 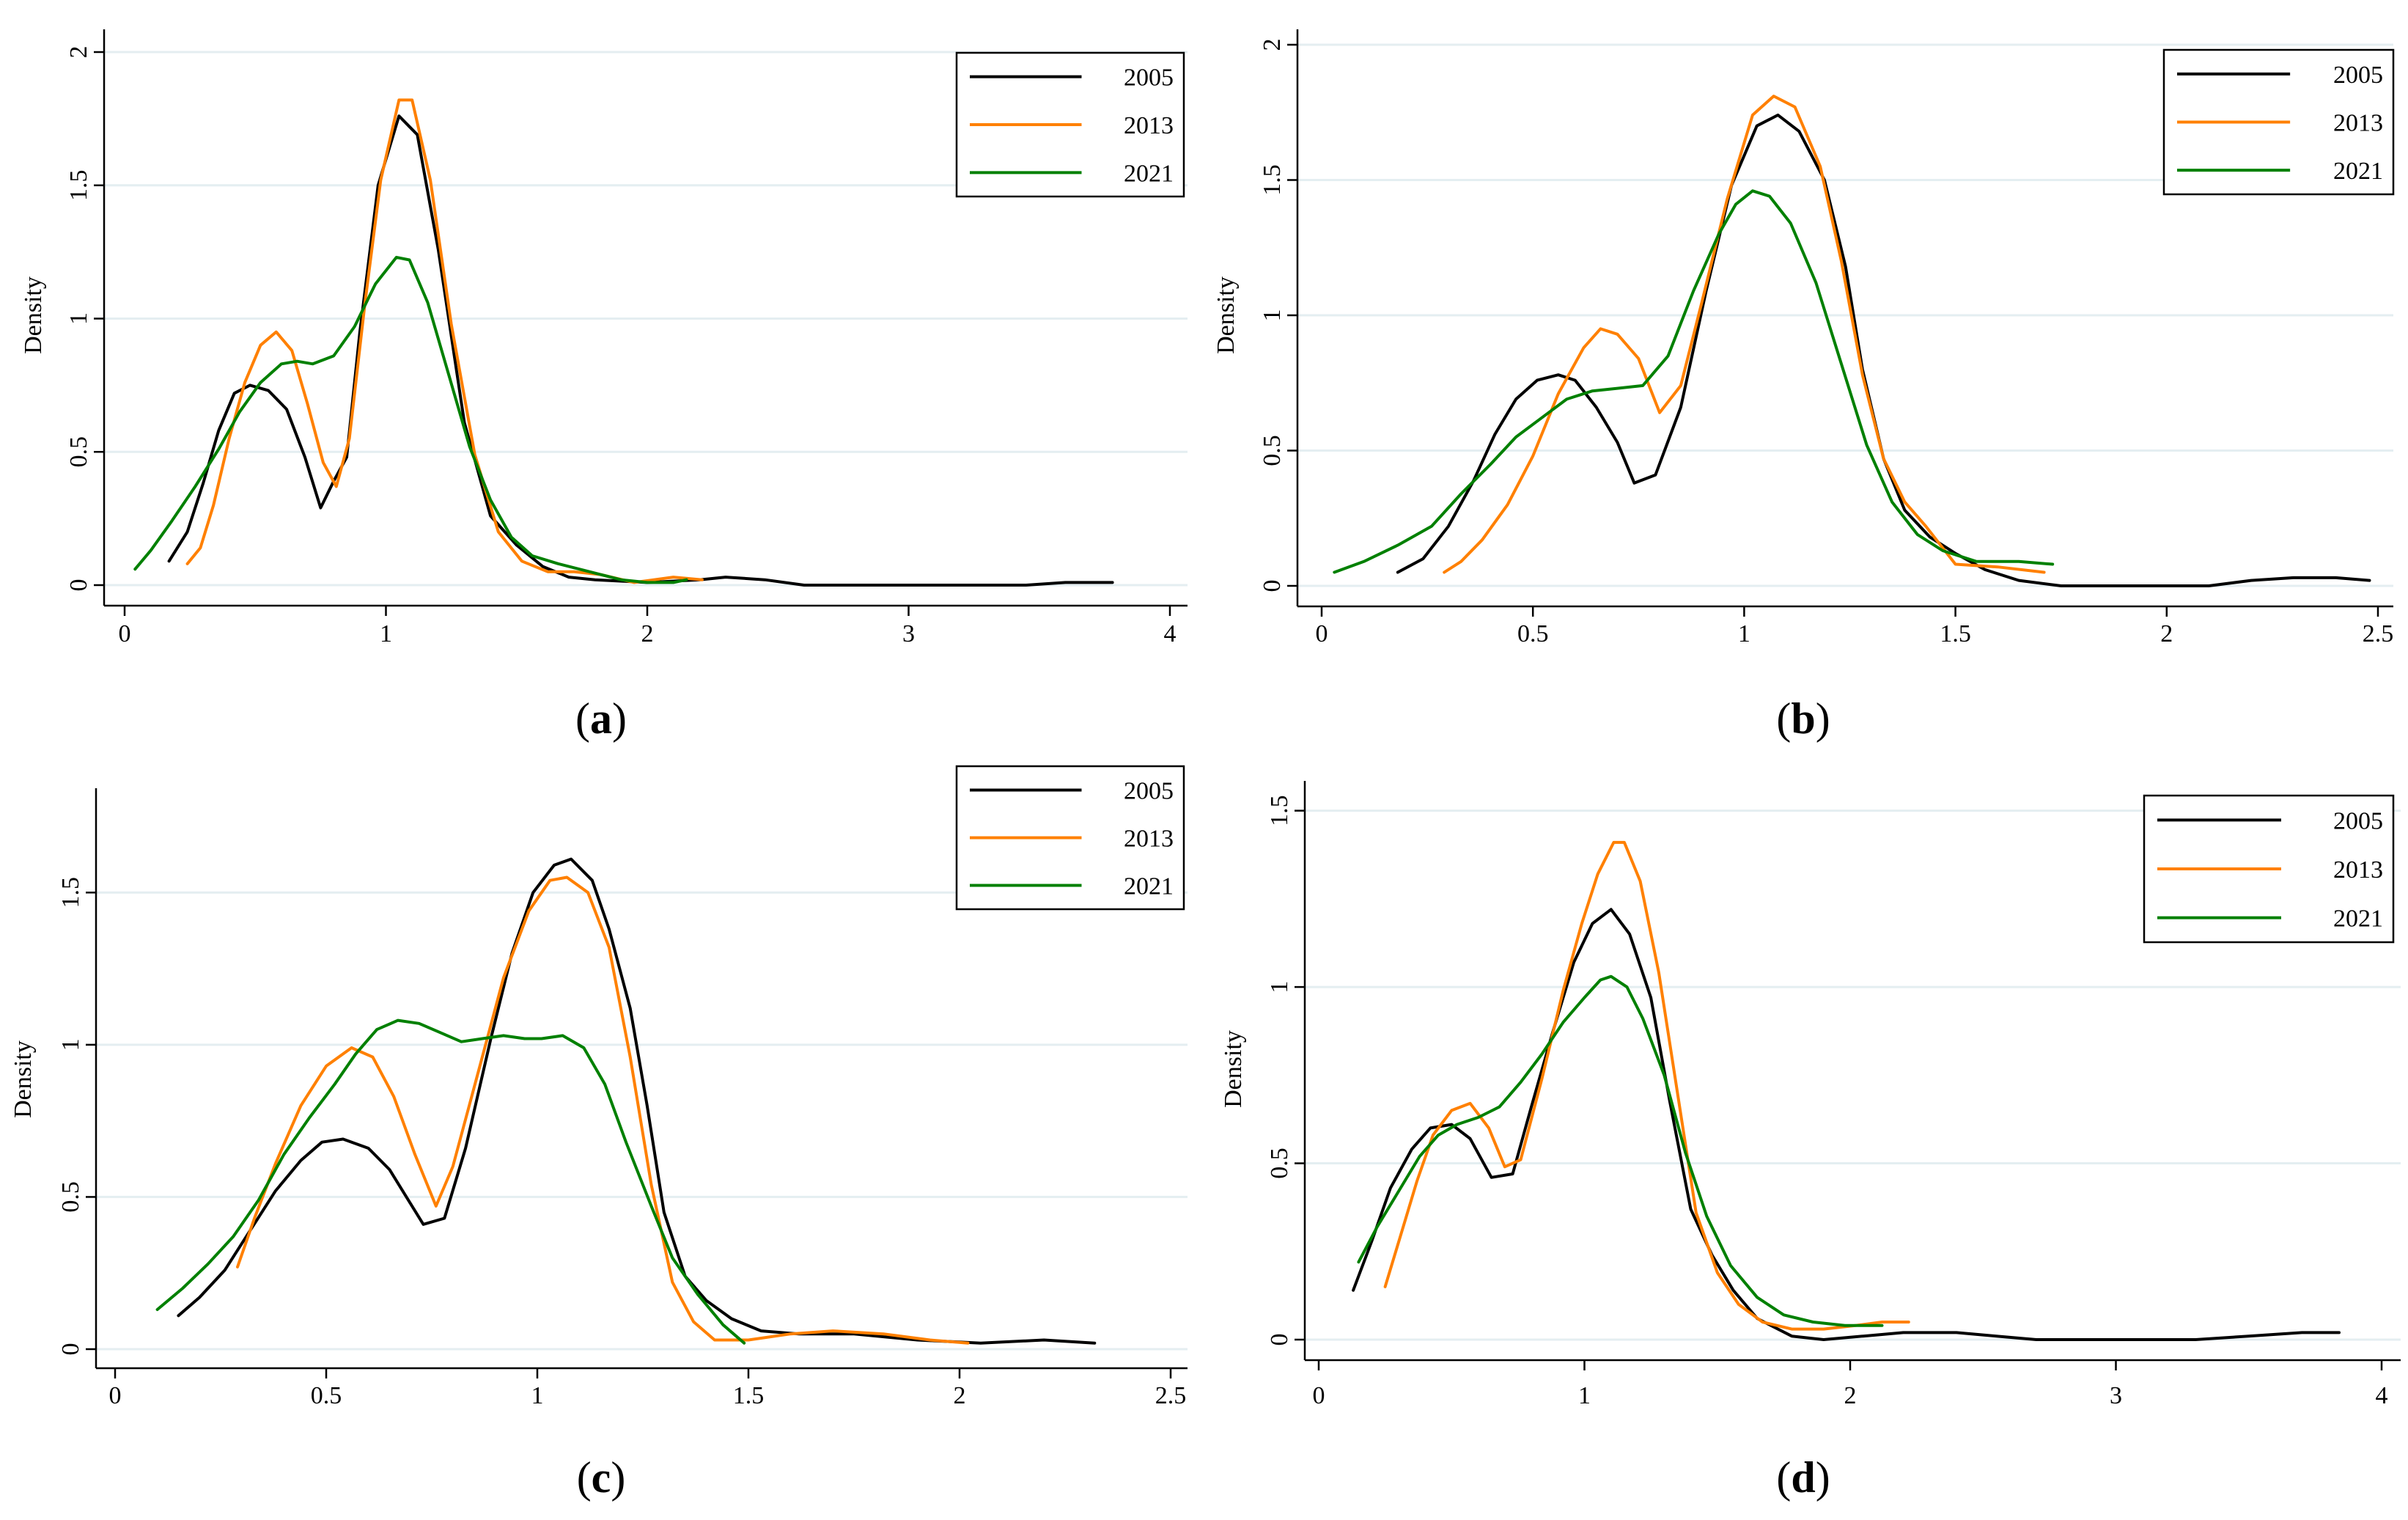 What do you see at coordinates (1803, 718) in the screenshot?
I see `panel-caption: (b)` at bounding box center [1803, 718].